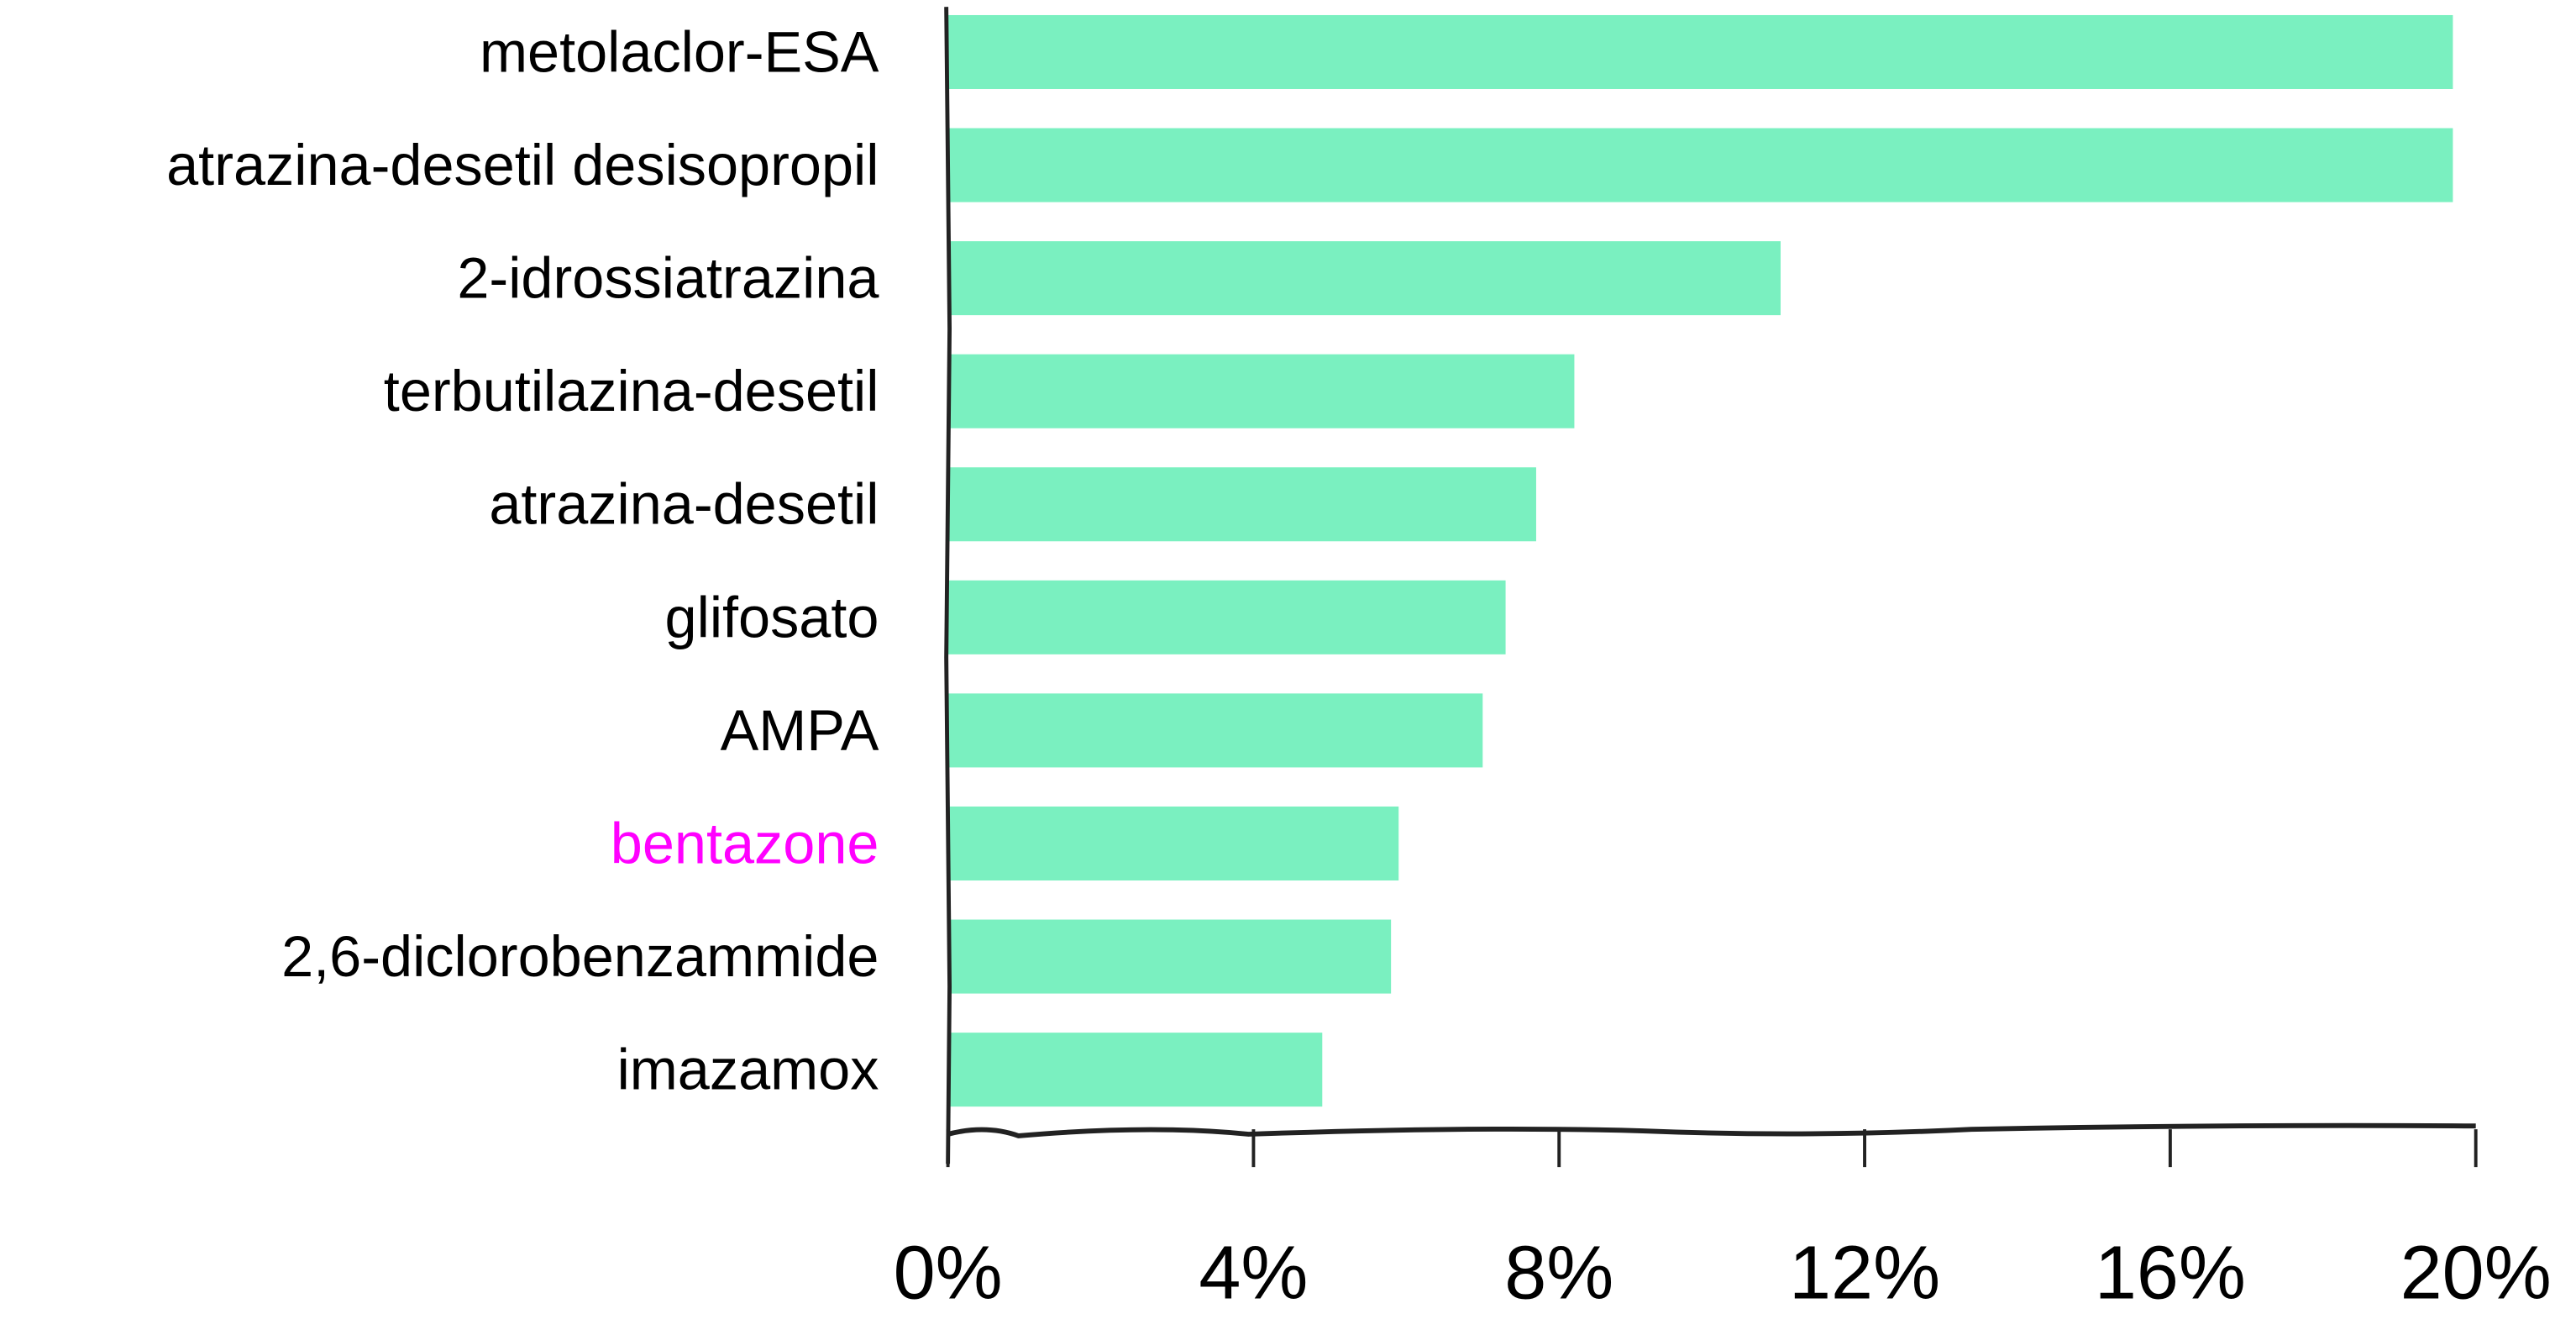 This screenshot has height=1335, width=2576. I want to click on category-label: atrazina-desetil desisopropil, so click(522, 165).